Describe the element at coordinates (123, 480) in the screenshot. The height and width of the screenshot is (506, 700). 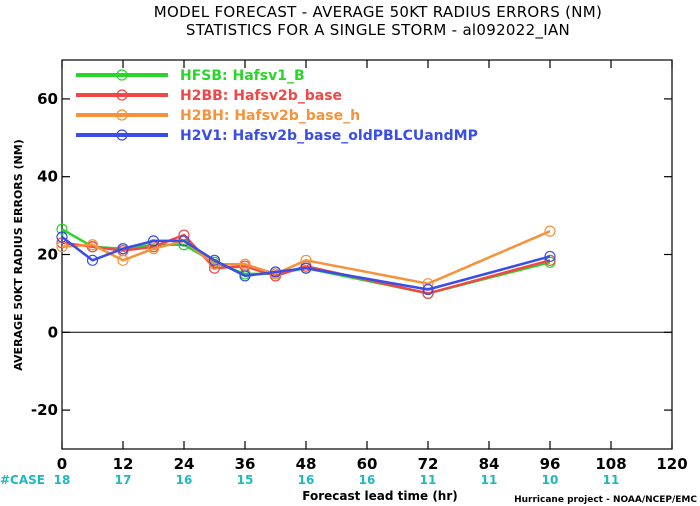
I see `case-count: 17` at that location.